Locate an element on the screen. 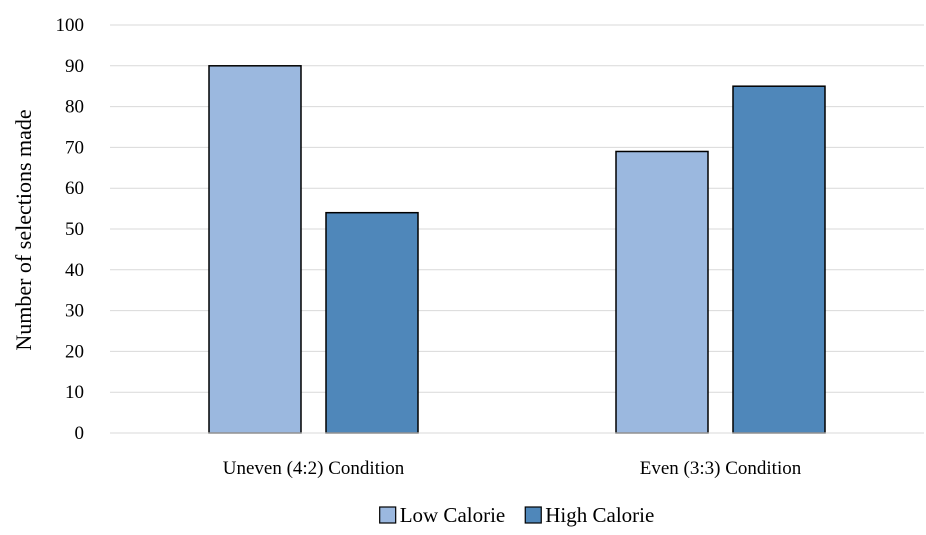 The image size is (926, 535). legend-label: High Calorie is located at coordinates (599, 515).